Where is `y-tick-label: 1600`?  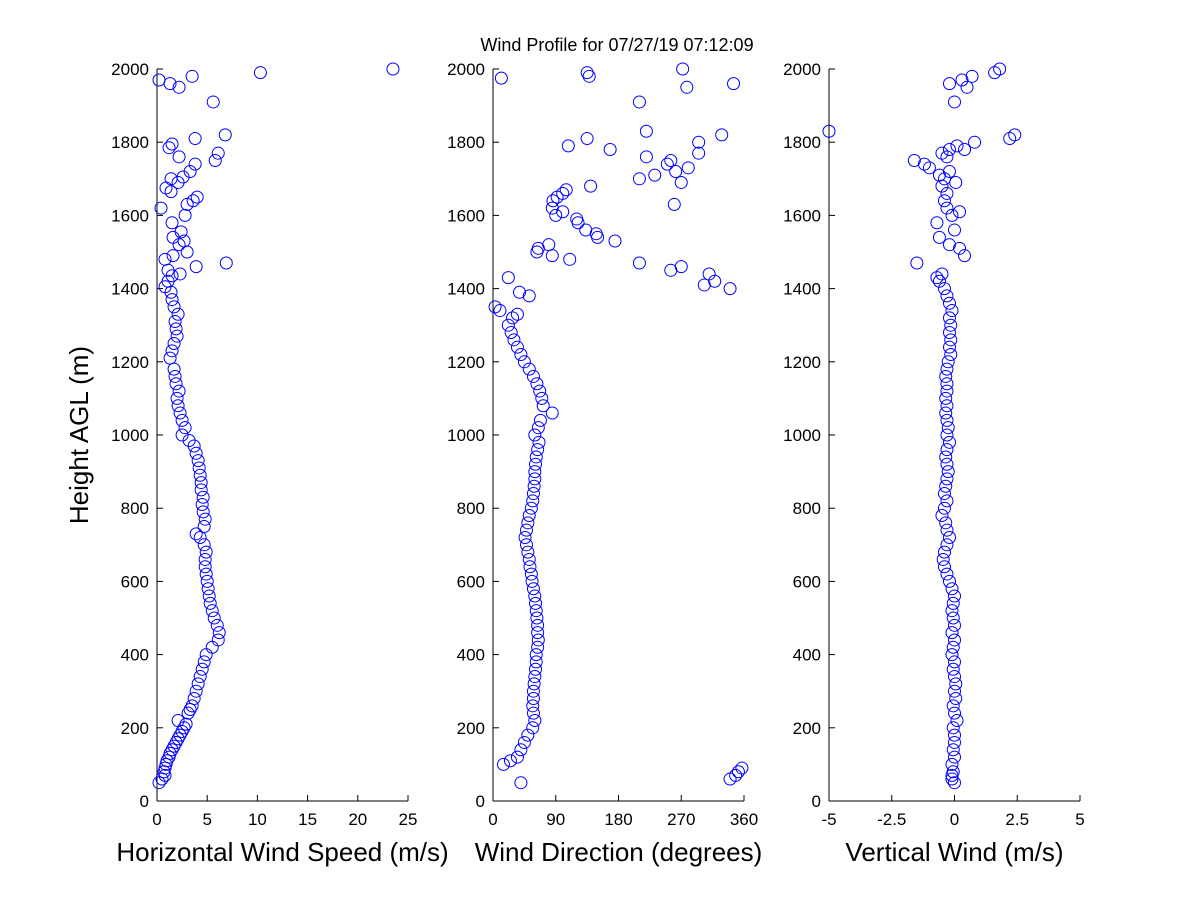 y-tick-label: 1600 is located at coordinates (802, 215).